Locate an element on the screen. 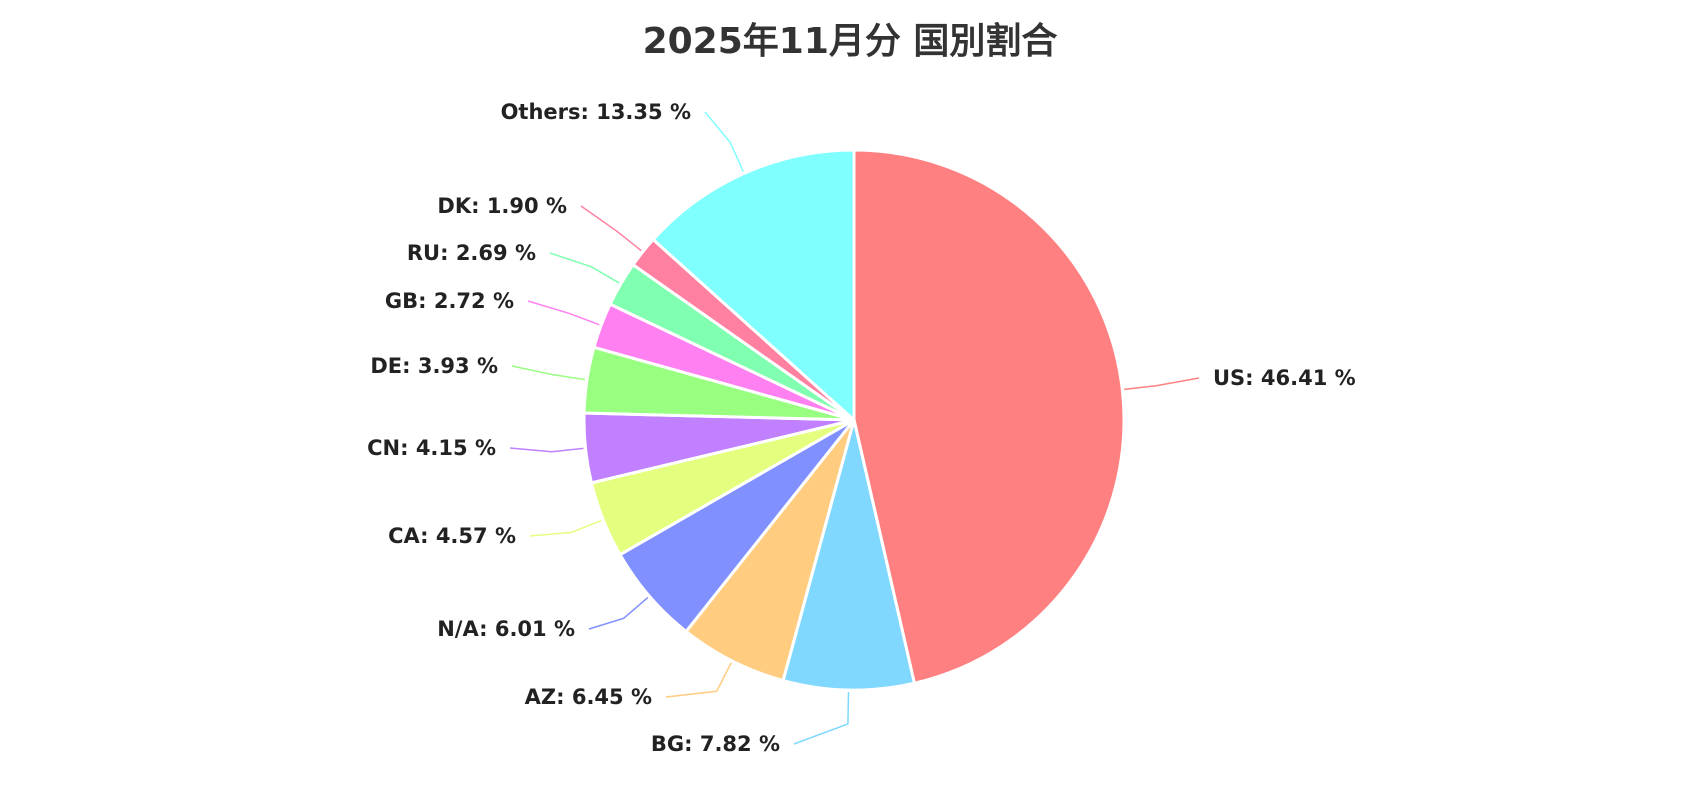 This screenshot has height=800, width=1700. slice-label-gb: GB: 2.72 % is located at coordinates (449, 301).